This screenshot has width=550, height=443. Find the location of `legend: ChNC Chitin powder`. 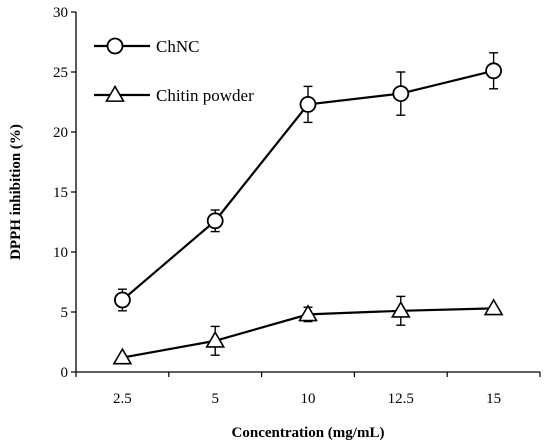

legend: ChNC Chitin powder is located at coordinates (174, 71).